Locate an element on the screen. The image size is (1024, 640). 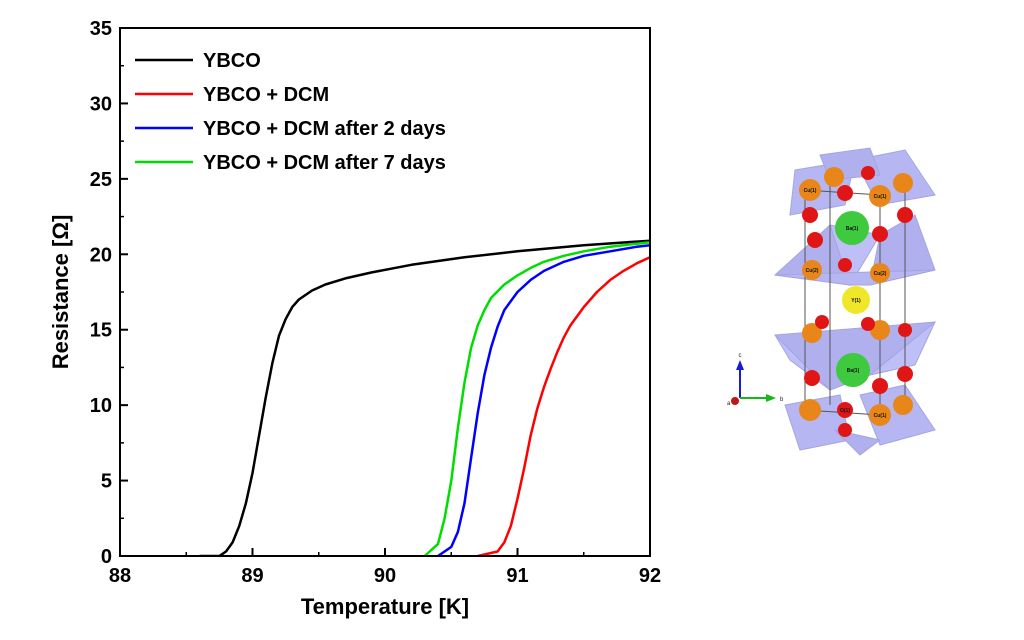
b-axis-arrow is located at coordinates (771, 398).